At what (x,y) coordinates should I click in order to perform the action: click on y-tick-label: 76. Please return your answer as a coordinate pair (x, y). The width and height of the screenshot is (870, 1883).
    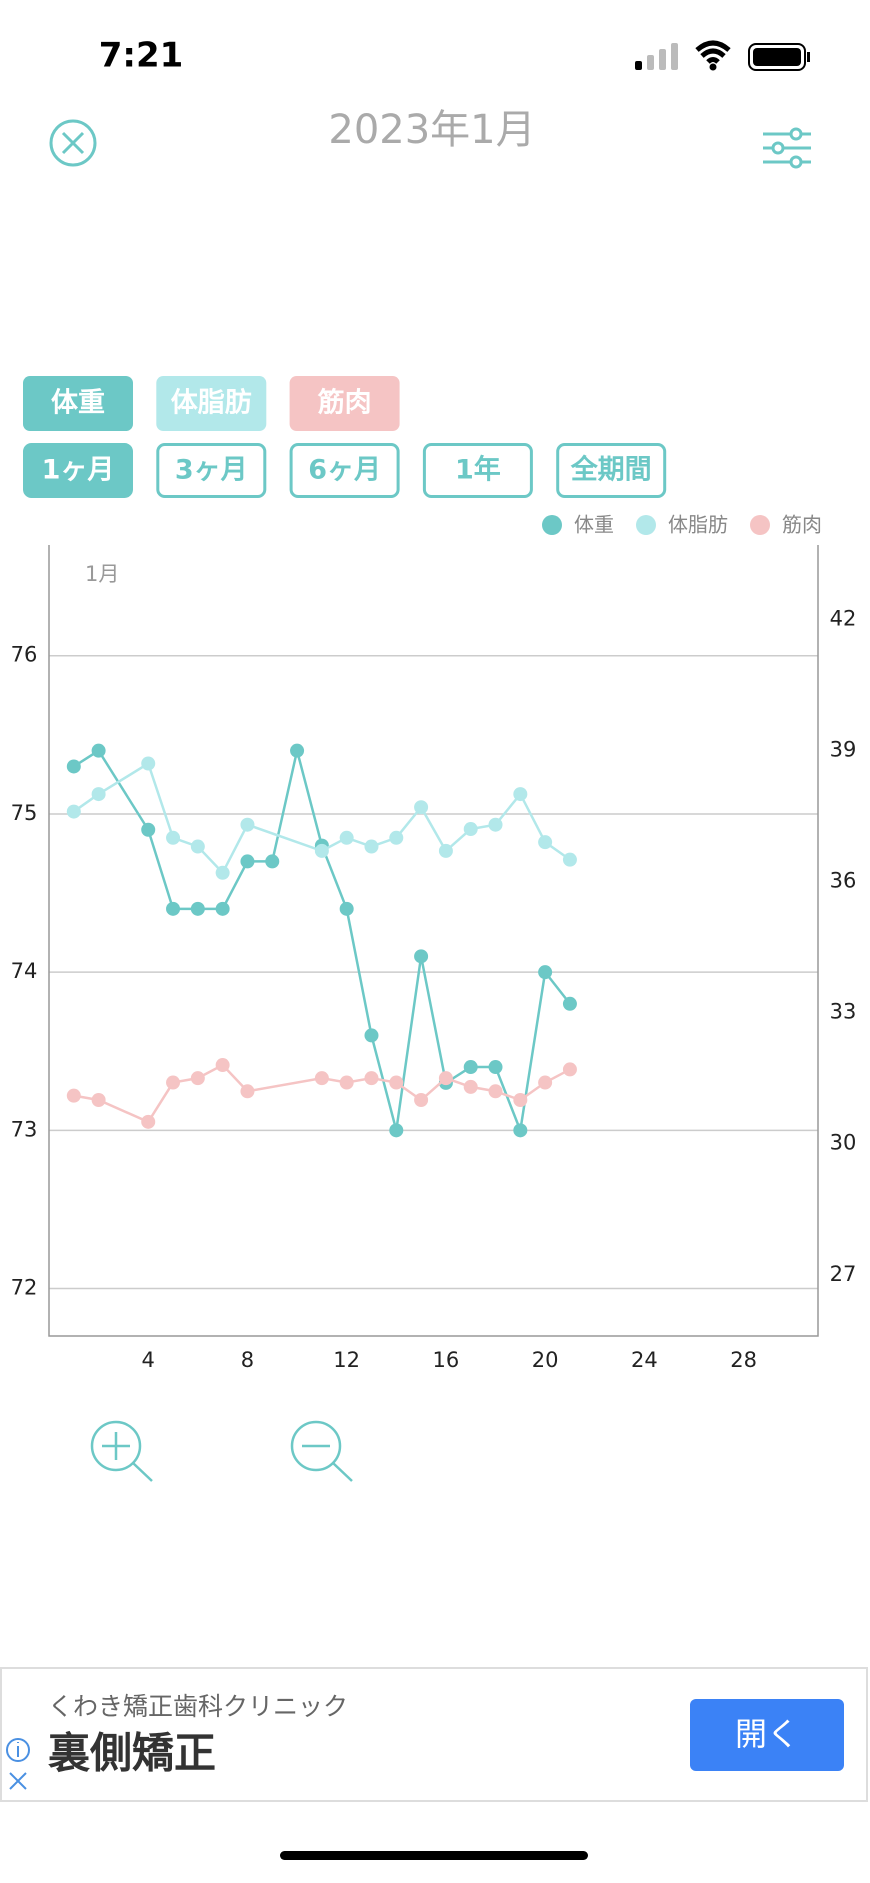
    Looking at the image, I should click on (24, 655).